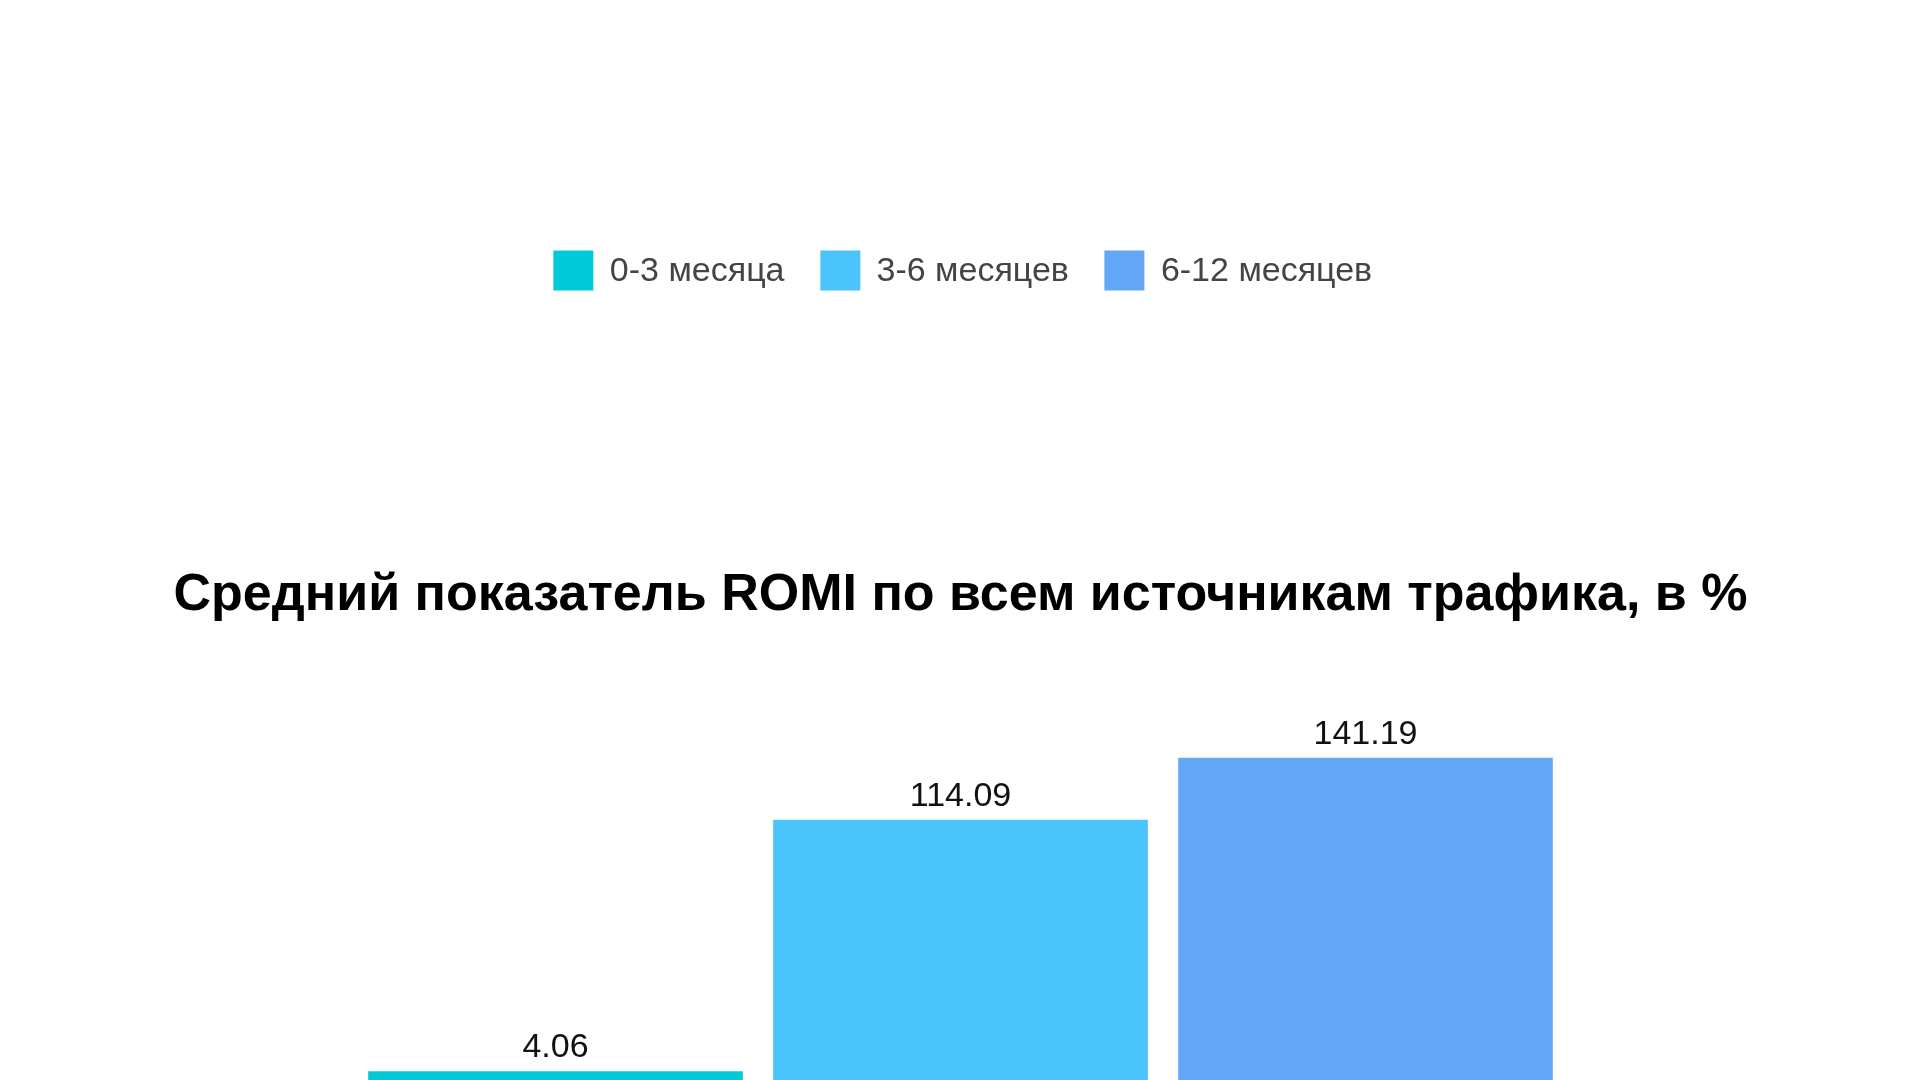  Describe the element at coordinates (555, 1045) in the screenshot. I see `data-label: 4.06` at that location.